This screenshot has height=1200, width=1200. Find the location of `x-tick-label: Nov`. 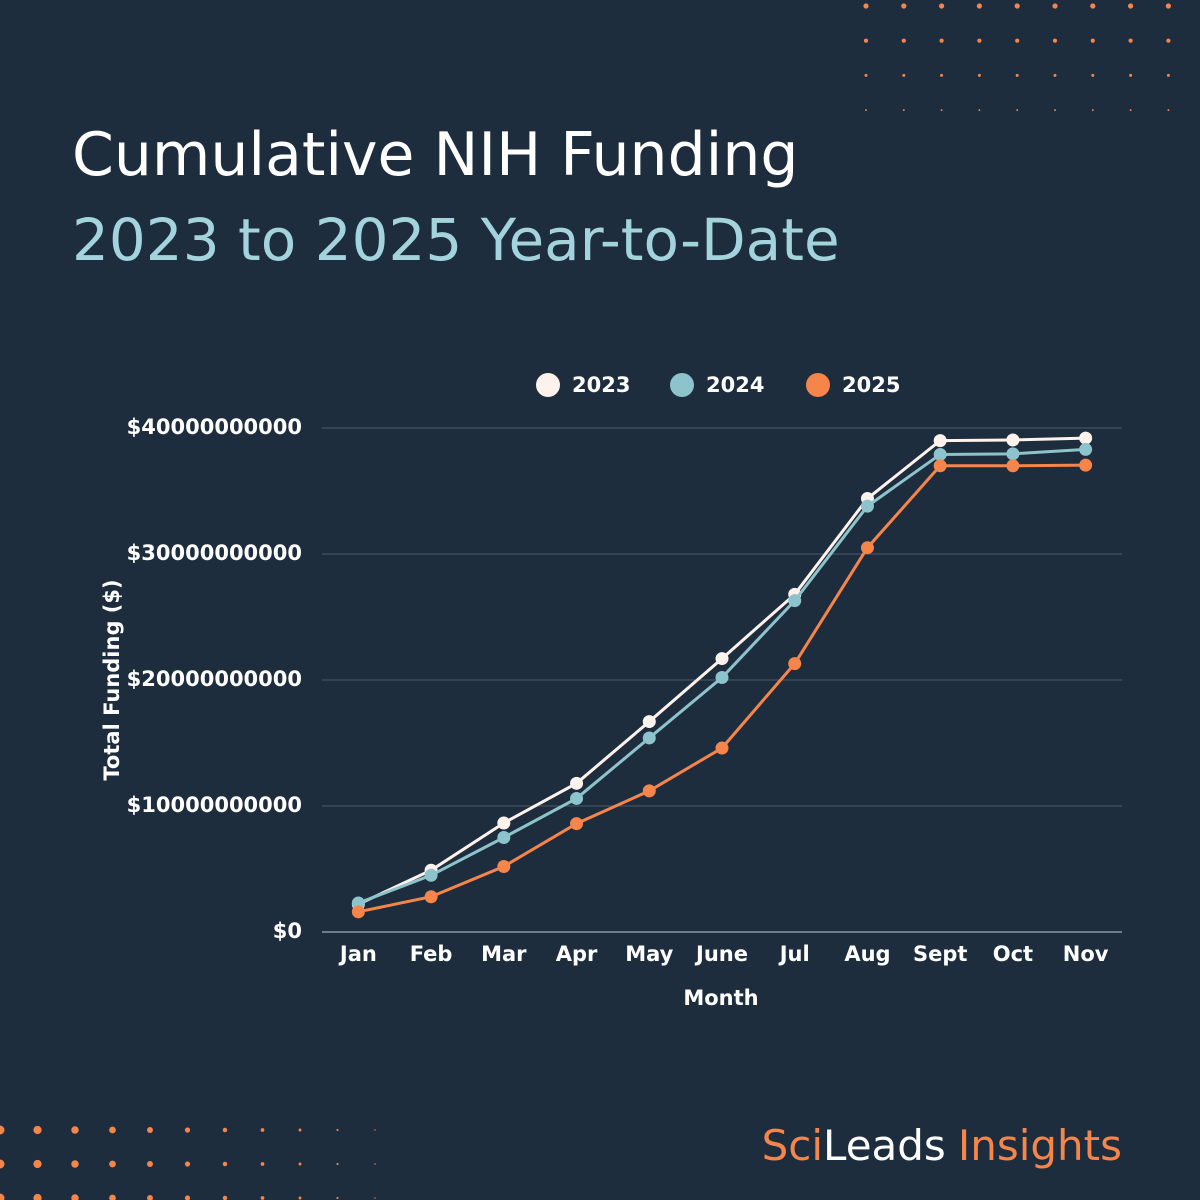

x-tick-label: Nov is located at coordinates (1086, 954).